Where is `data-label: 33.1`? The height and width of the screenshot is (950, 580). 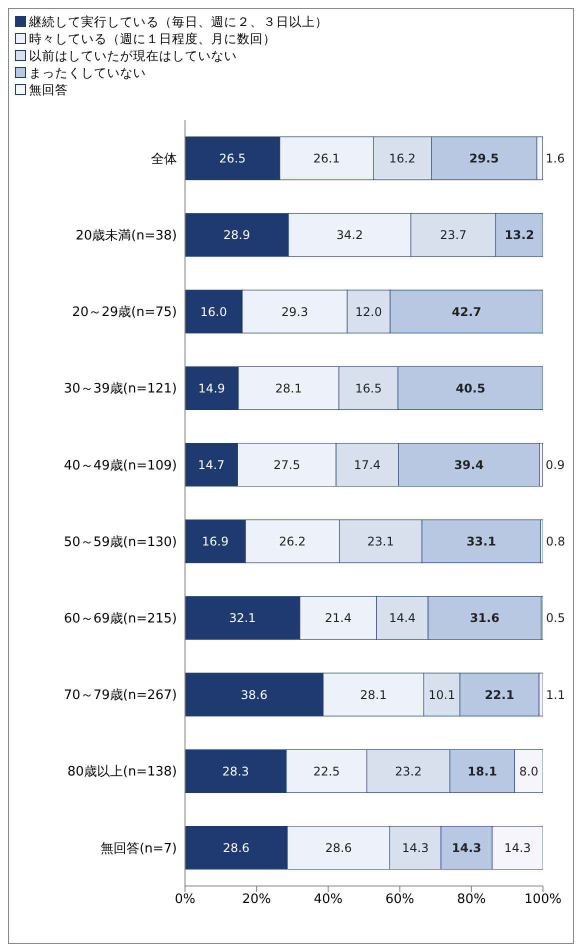 data-label: 33.1 is located at coordinates (481, 541).